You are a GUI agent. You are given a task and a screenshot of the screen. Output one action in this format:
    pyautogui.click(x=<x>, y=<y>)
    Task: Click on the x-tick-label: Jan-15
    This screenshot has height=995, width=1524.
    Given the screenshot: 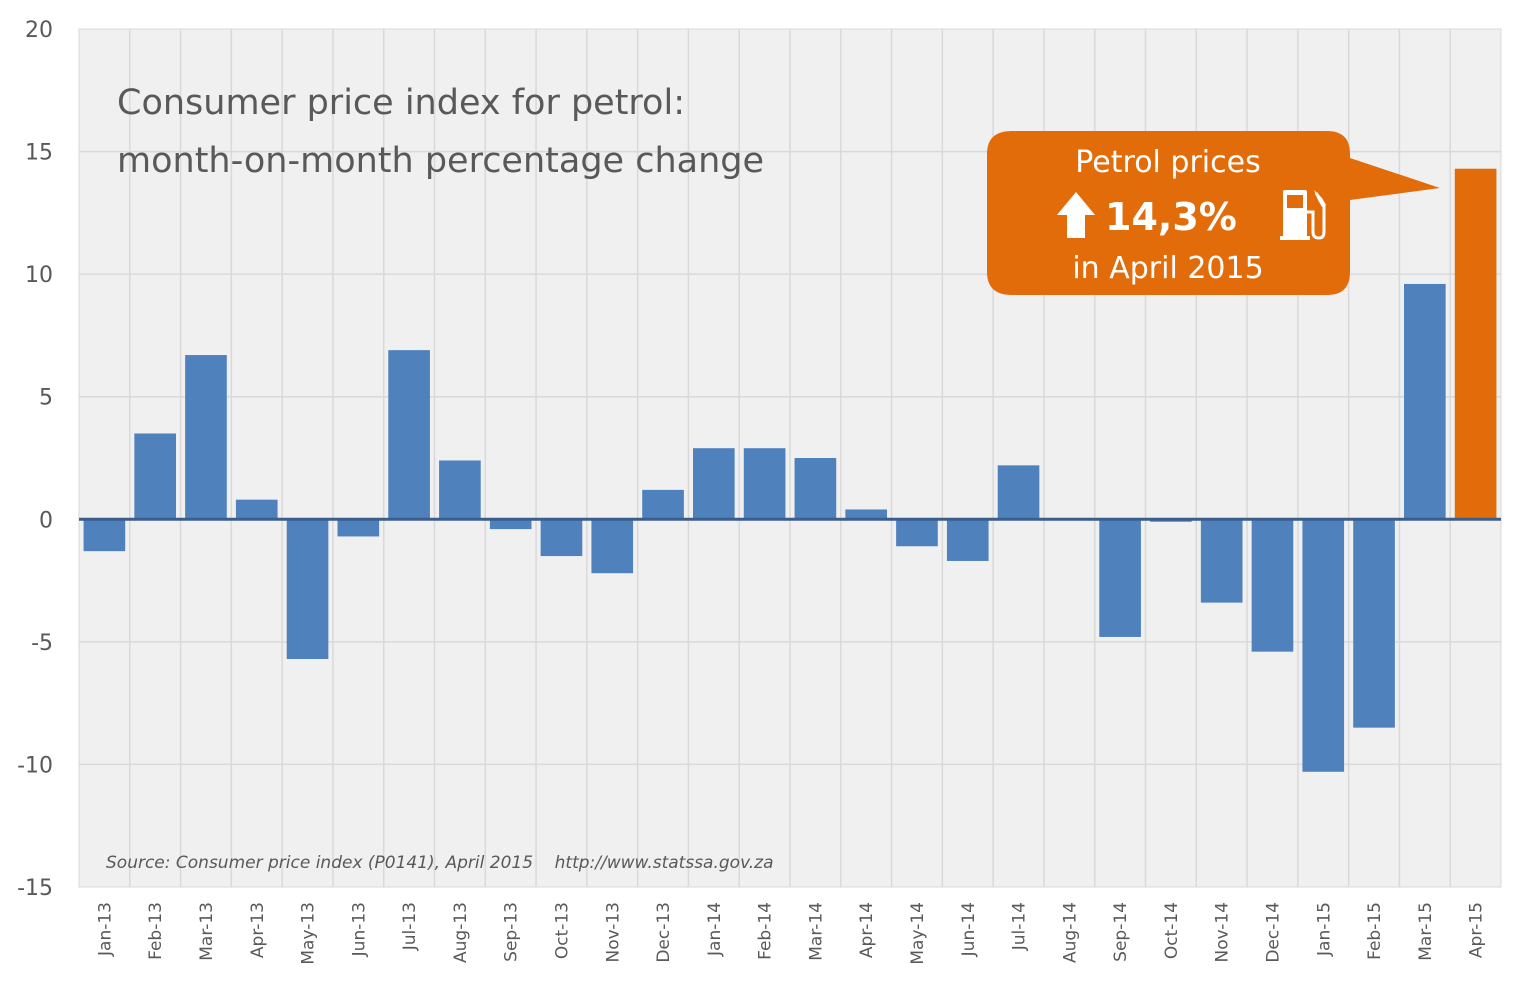 What is the action you would take?
    pyautogui.click(x=1324, y=929)
    